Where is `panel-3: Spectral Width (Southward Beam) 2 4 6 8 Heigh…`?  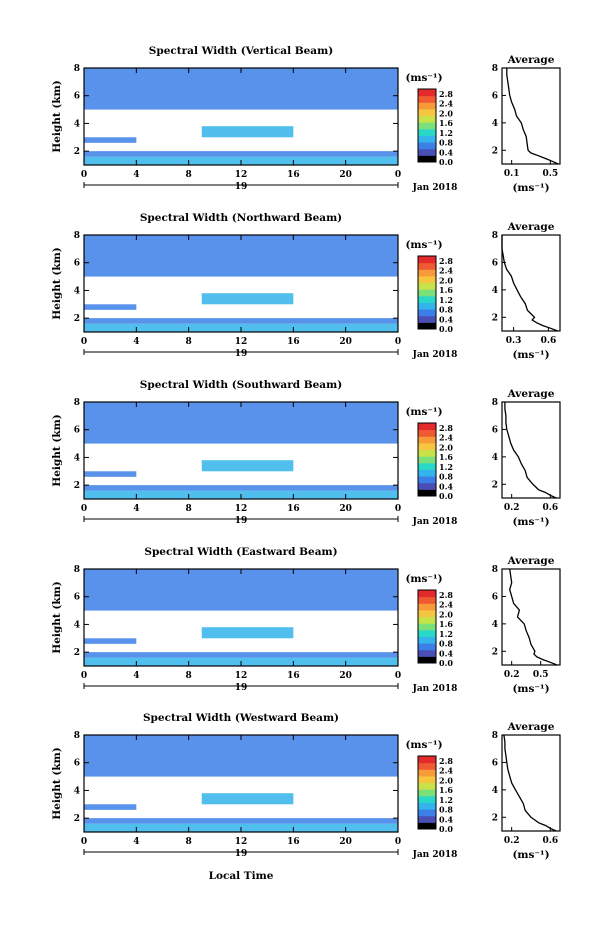 panel-3: Spectral Width (Southward Beam) 2 4 6 8 Heigh… is located at coordinates (306, 453).